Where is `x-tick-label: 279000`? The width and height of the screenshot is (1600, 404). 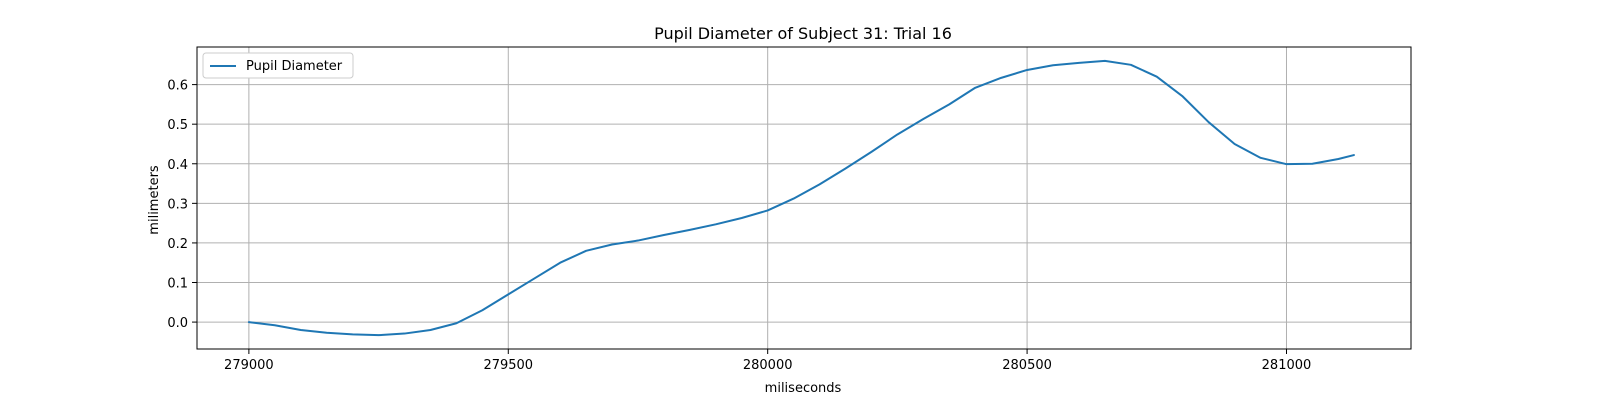 x-tick-label: 279000 is located at coordinates (249, 365).